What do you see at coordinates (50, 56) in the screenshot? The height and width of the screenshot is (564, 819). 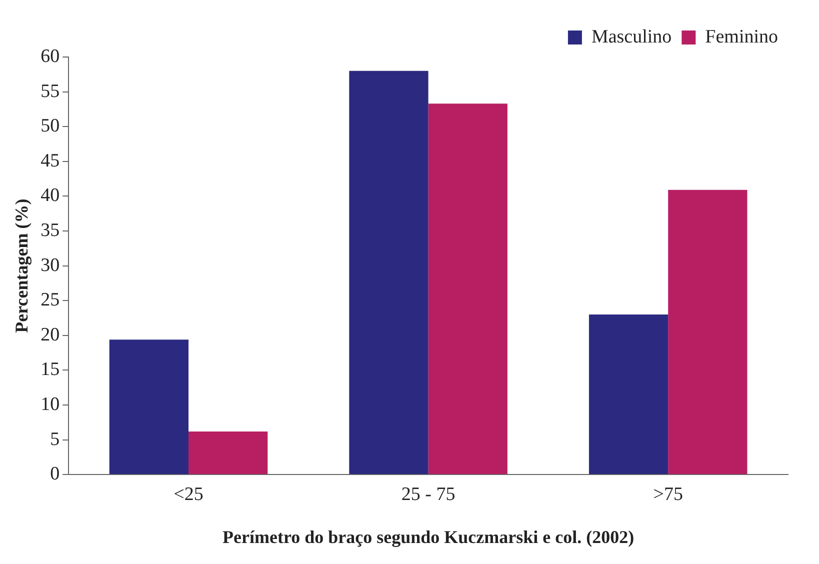 I see `y-tick-label: 60` at bounding box center [50, 56].